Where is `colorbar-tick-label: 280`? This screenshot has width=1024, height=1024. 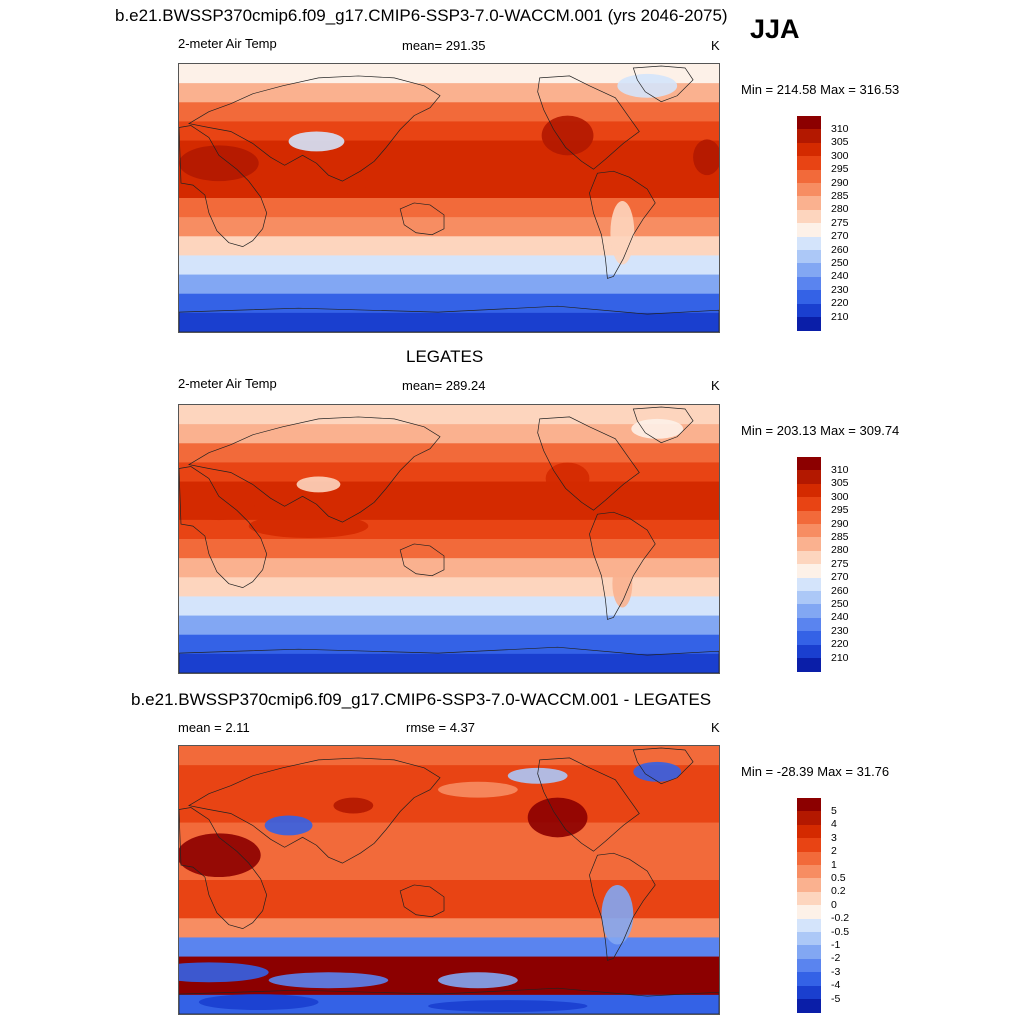 colorbar-tick-label: 280 is located at coordinates (840, 550).